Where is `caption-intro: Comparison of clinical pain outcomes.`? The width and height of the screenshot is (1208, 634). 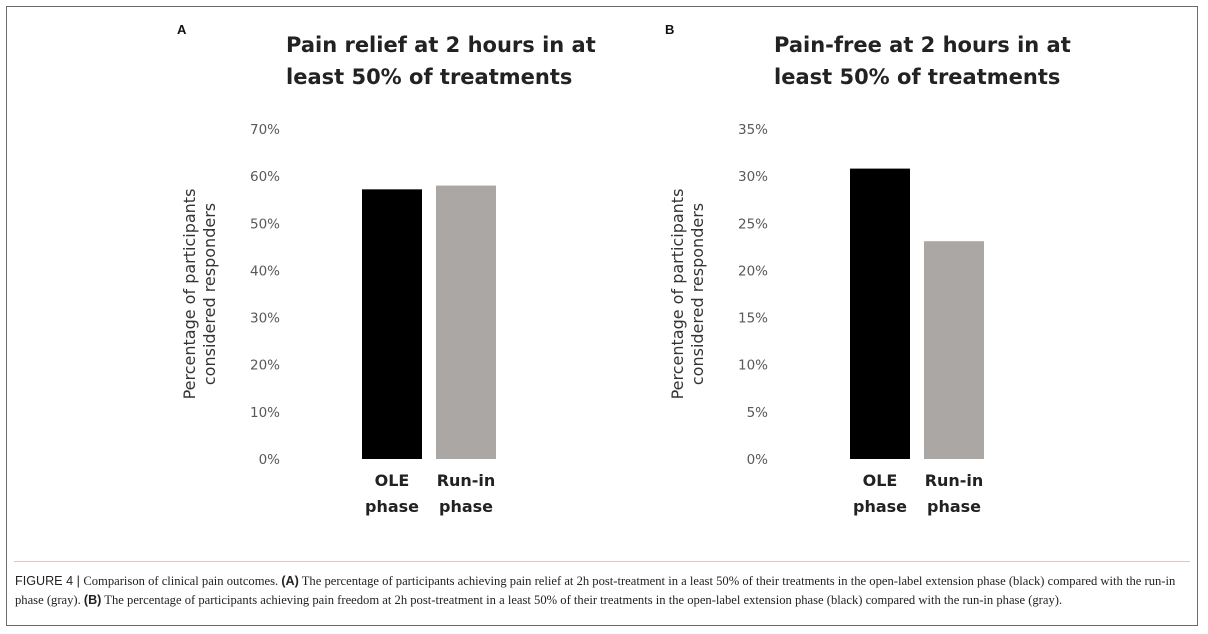
caption-intro: Comparison of clinical pain outcomes. is located at coordinates (182, 581).